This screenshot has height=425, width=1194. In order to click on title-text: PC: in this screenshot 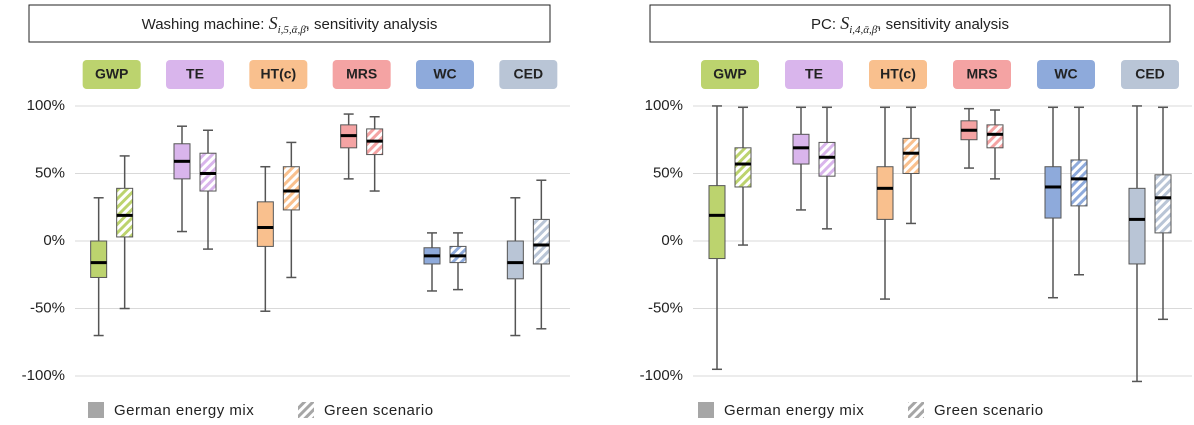, I will do `click(825, 24)`.